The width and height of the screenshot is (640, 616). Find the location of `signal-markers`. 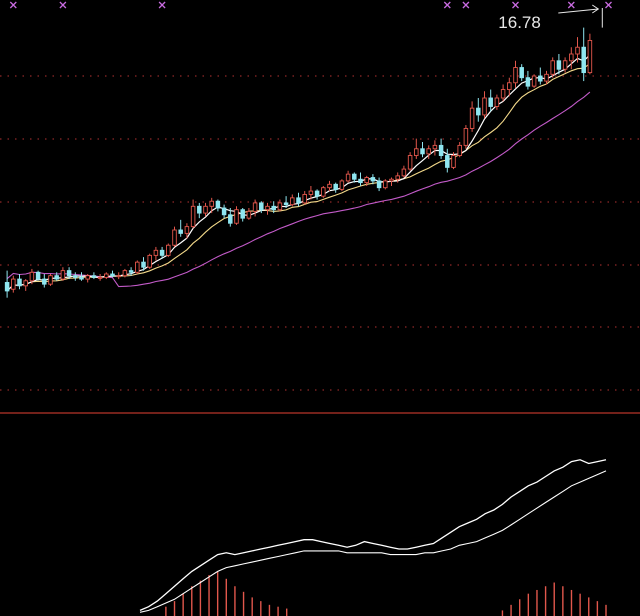

signal-markers is located at coordinates (310, 5).